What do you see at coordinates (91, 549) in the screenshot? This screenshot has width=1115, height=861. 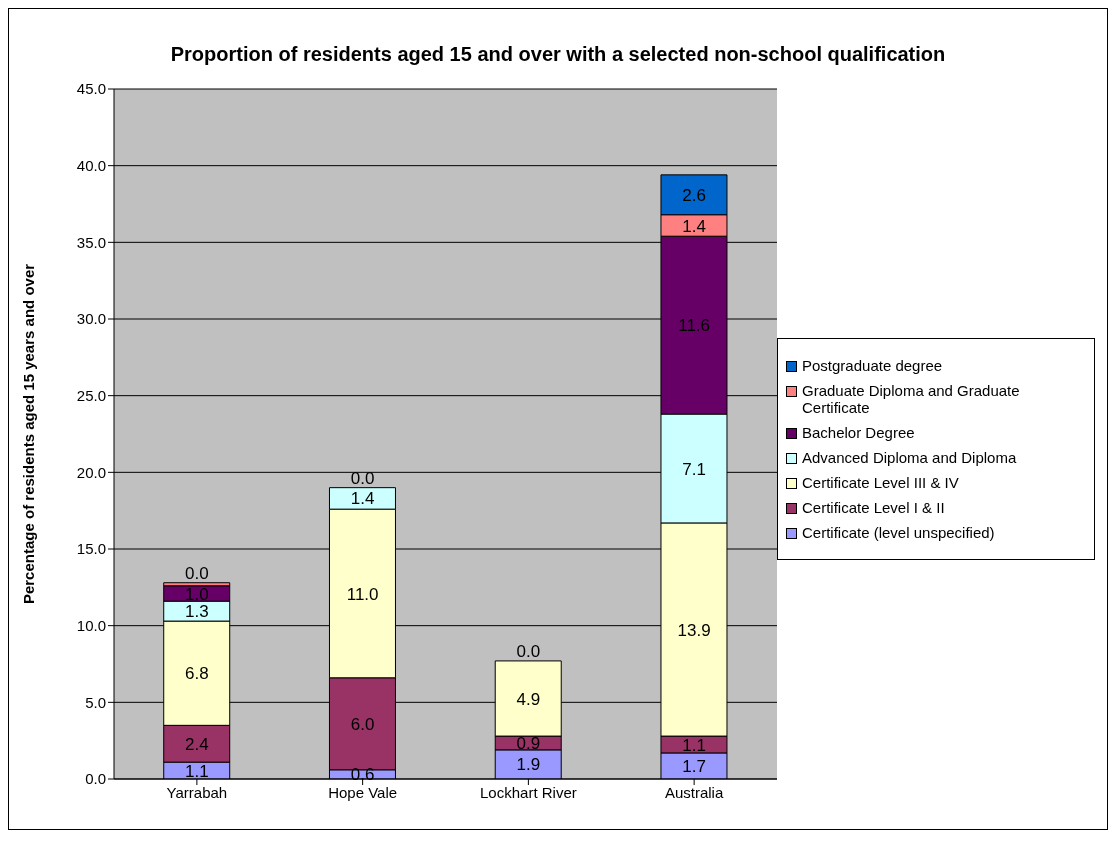 I see `y-tick-label: 15.0` at bounding box center [91, 549].